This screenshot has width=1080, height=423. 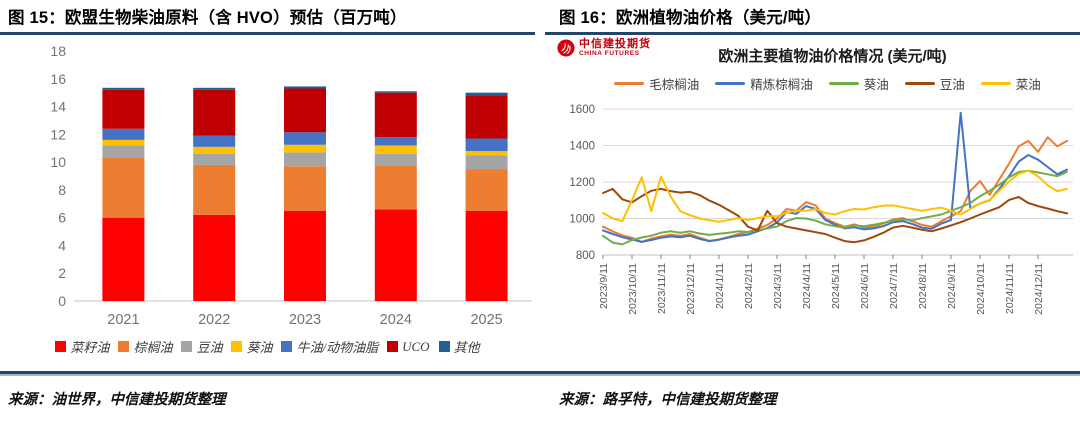 What do you see at coordinates (305, 255) in the screenshot?
I see `bar-segment-rapeseed-oil-2023` at bounding box center [305, 255].